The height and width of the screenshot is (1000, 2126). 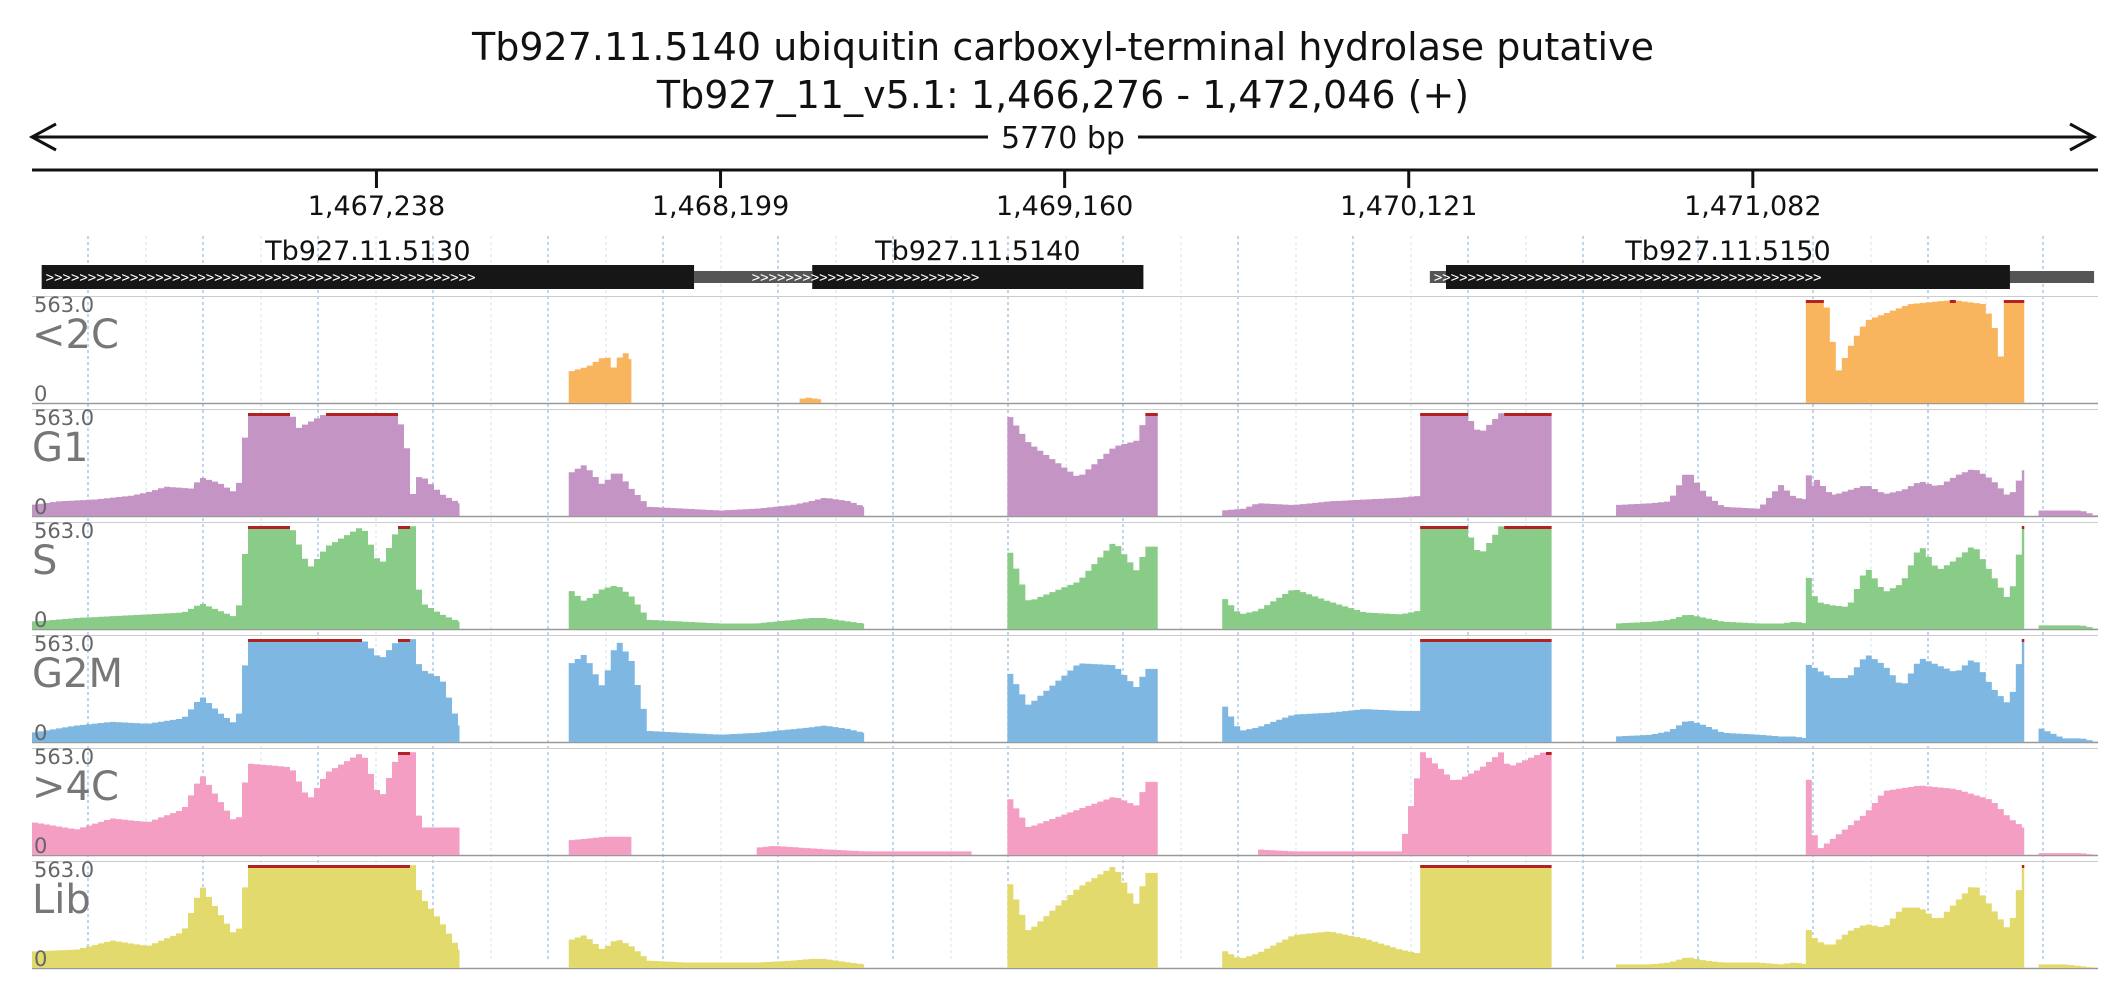 I want to click on gene-Tb927.11.5140: >>>>>>>>>>>>>>>>>>>>>>>>>>> Tb927.11.5140, so click(x=945, y=262).